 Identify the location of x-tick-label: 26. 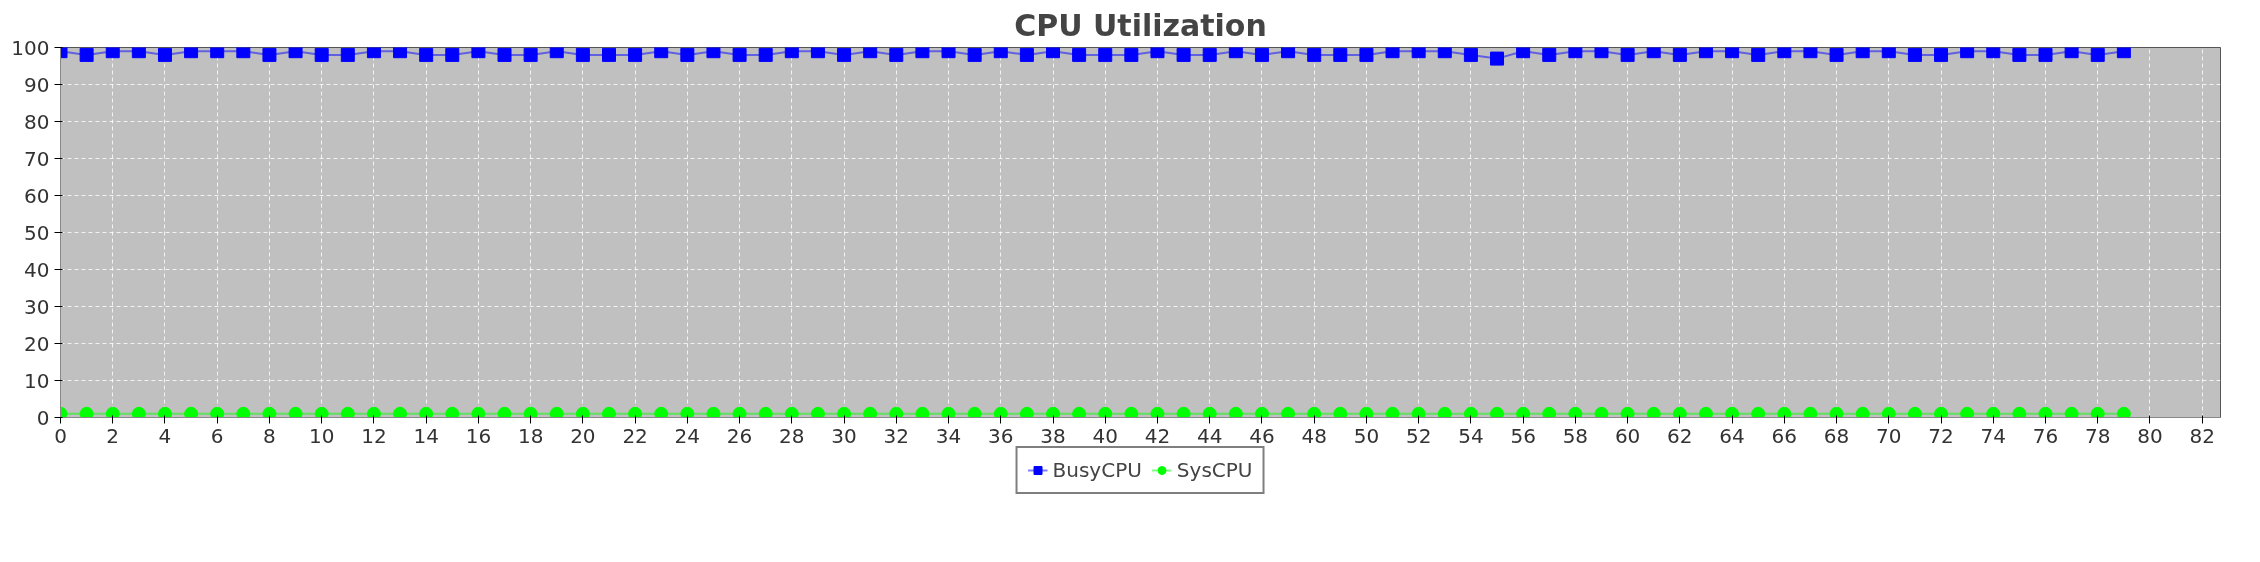
(739, 435).